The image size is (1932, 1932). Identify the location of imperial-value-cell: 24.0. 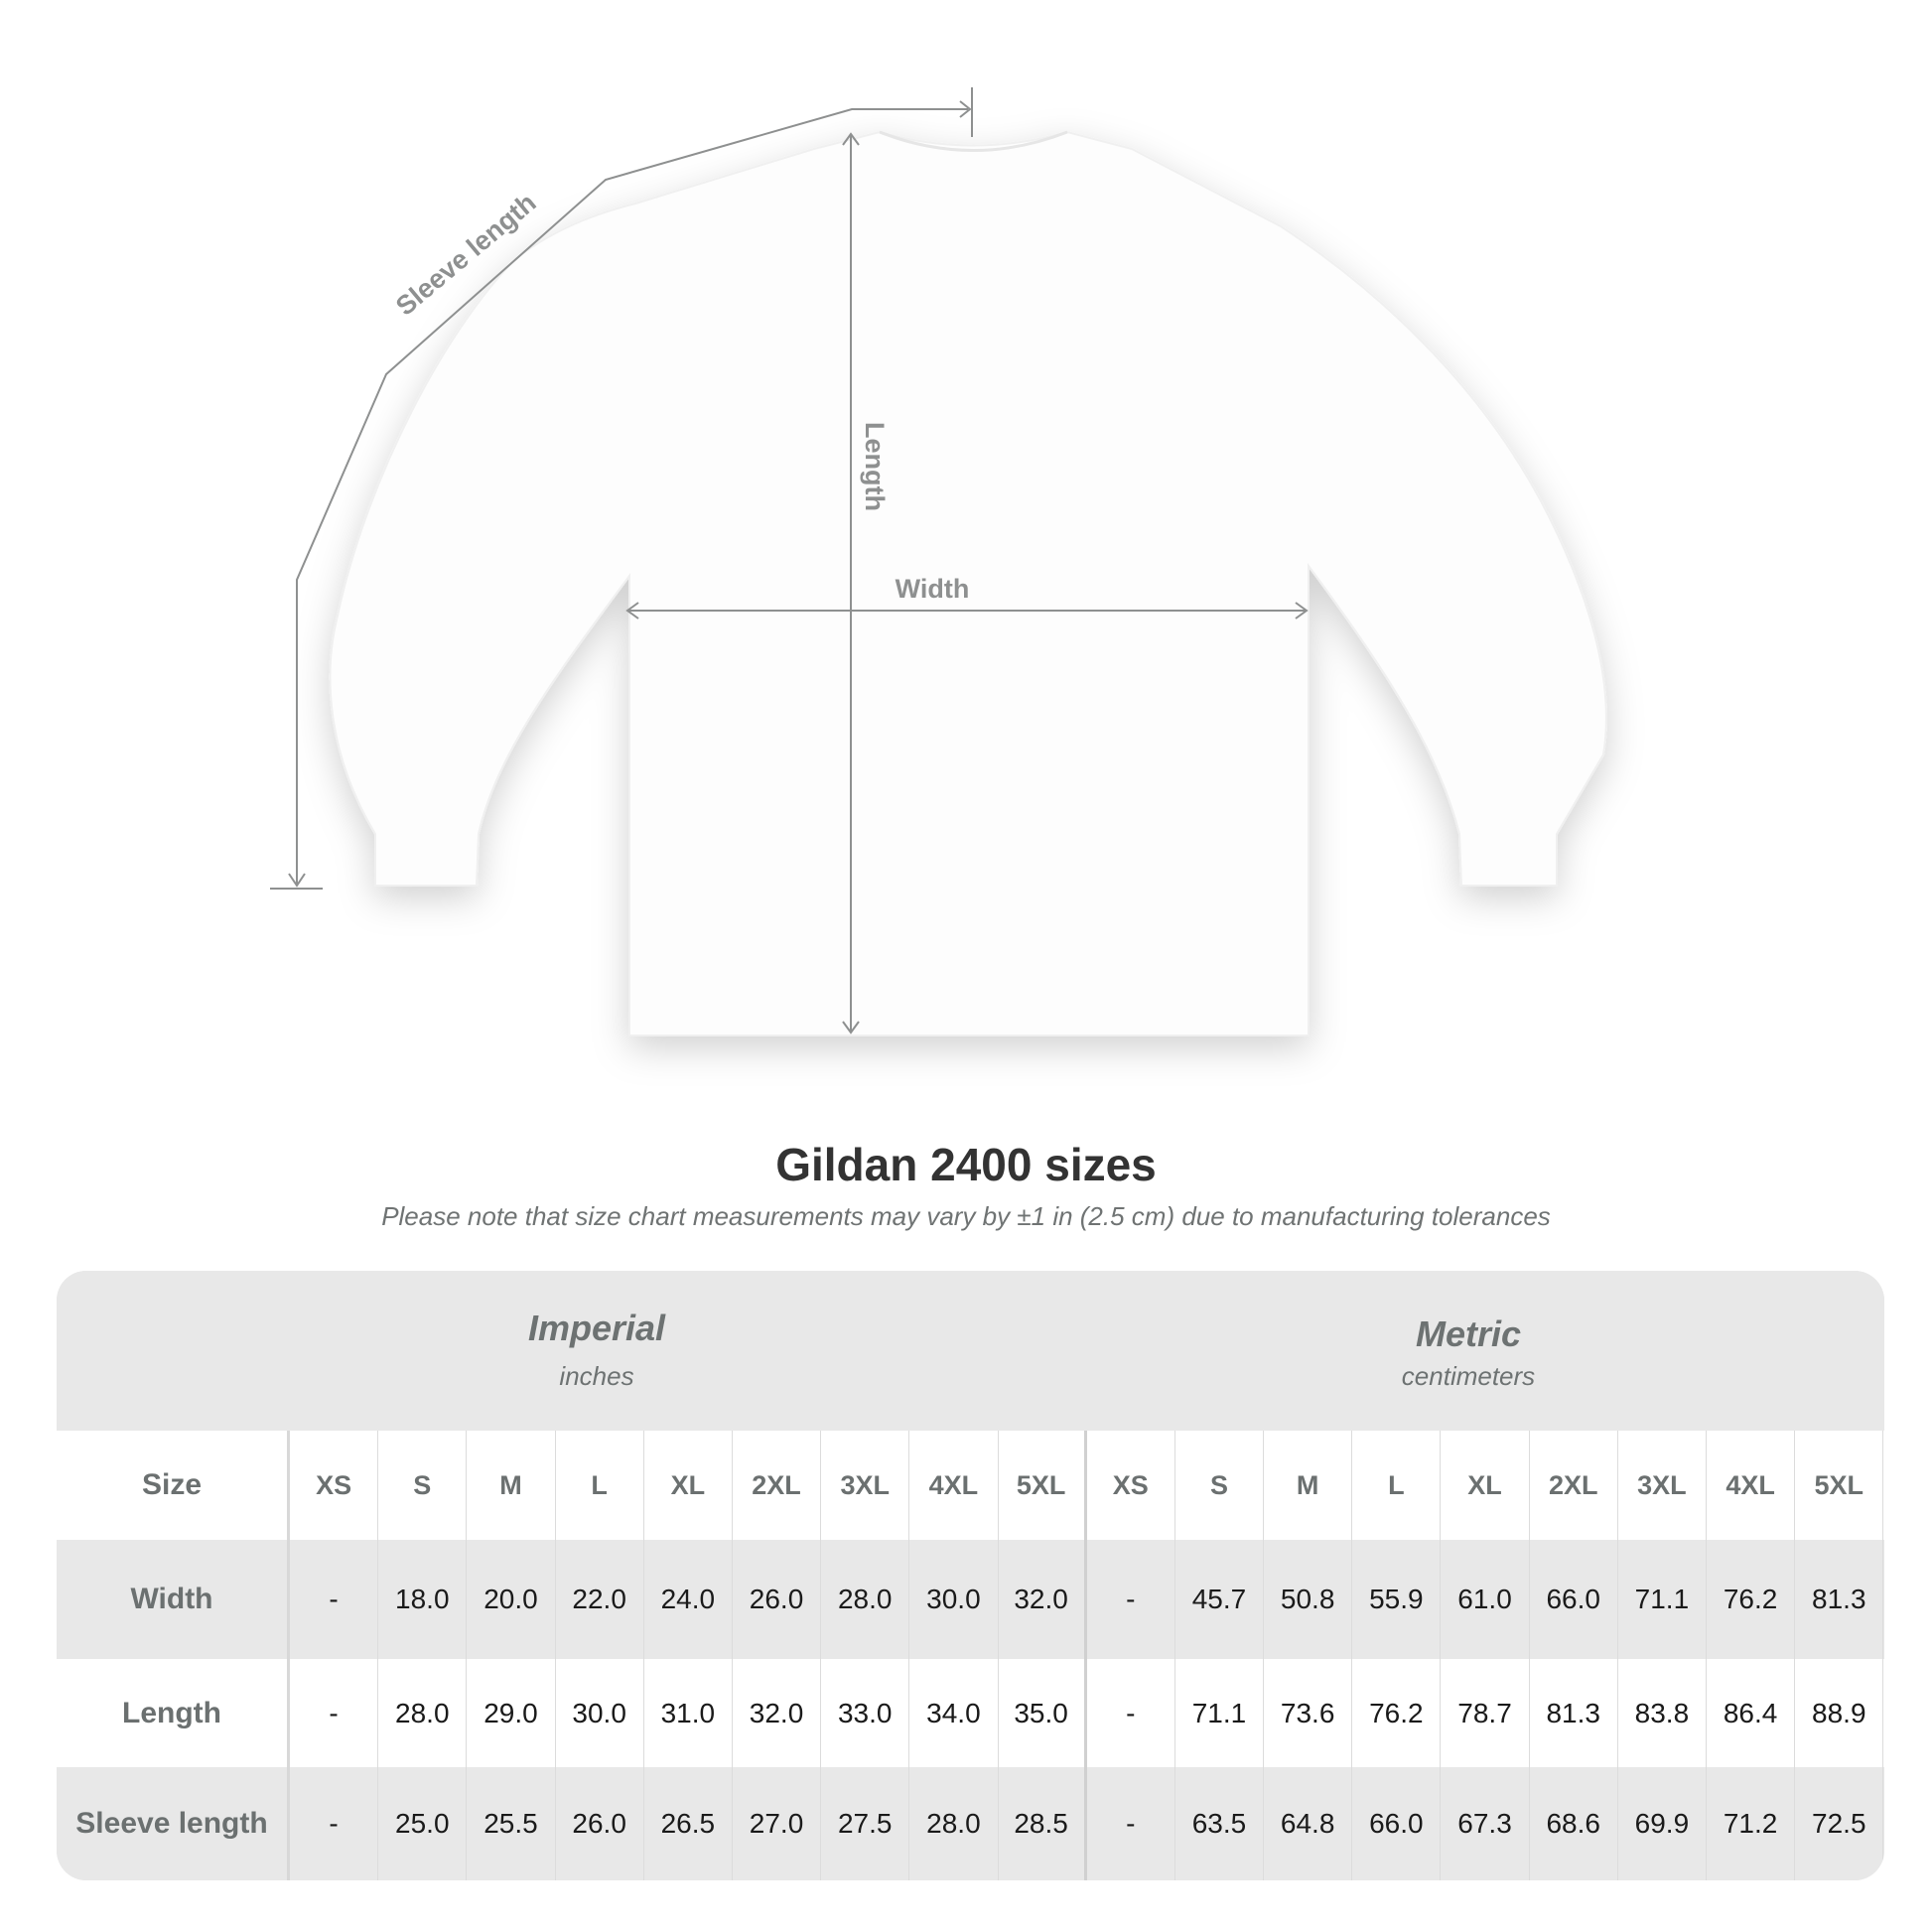
(688, 1600).